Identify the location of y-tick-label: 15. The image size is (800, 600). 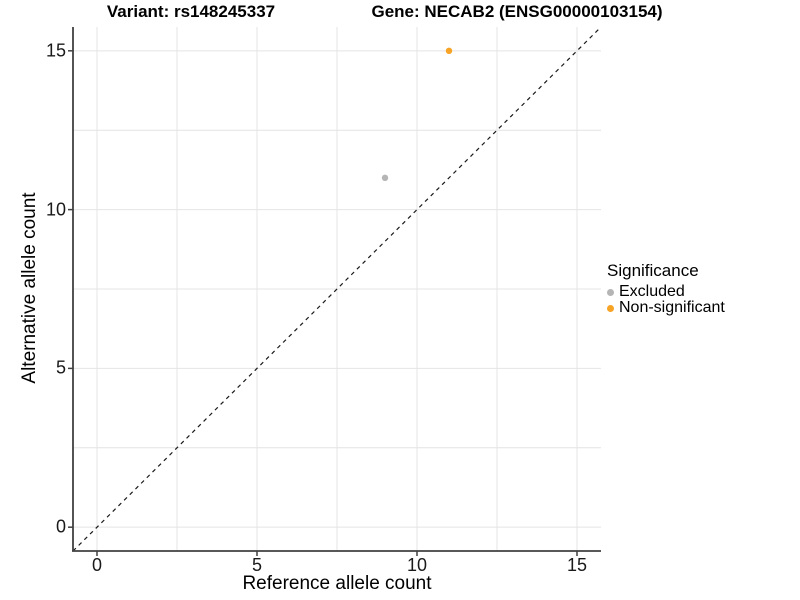
(55, 50).